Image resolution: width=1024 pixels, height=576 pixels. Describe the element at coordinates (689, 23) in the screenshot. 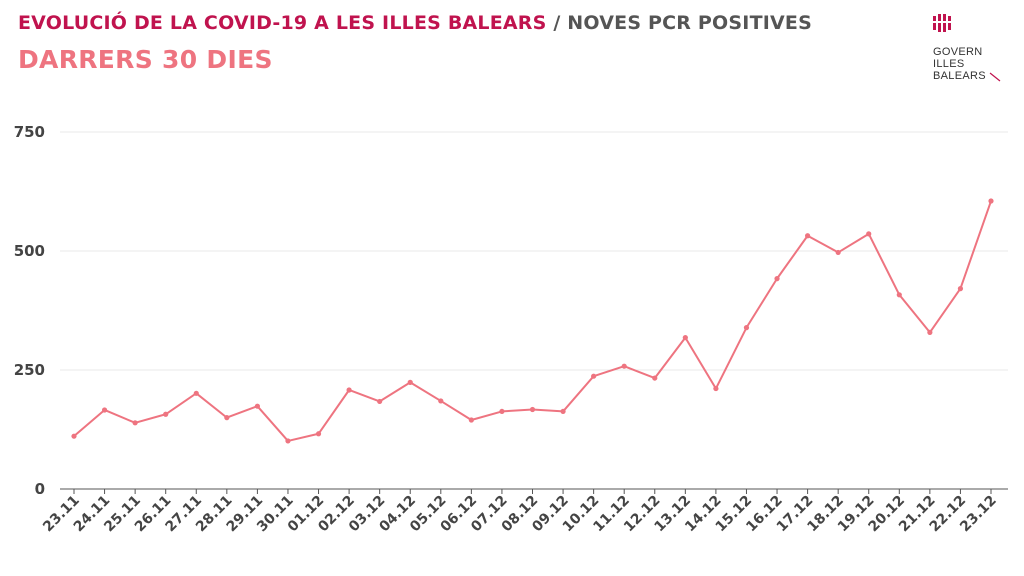

I see `title-sub: NOVES PCR POSITIVES` at that location.